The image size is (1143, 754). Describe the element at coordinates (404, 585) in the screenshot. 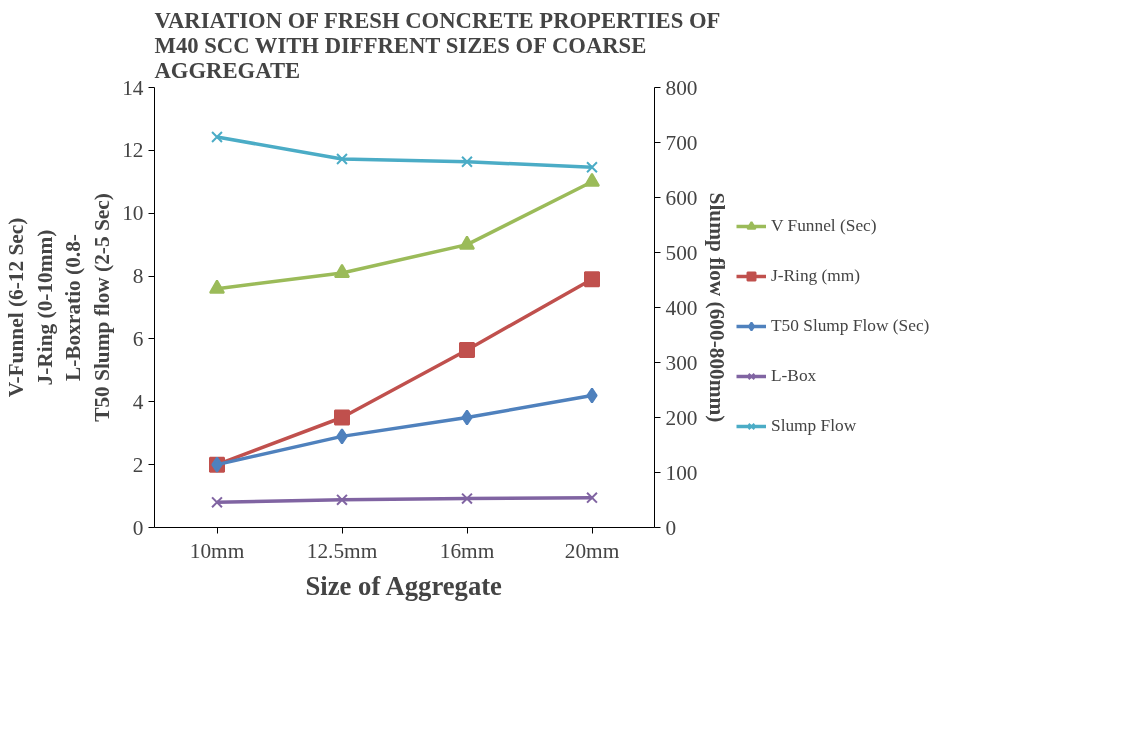

I see `x-axis-title: Size of Aggregate` at that location.